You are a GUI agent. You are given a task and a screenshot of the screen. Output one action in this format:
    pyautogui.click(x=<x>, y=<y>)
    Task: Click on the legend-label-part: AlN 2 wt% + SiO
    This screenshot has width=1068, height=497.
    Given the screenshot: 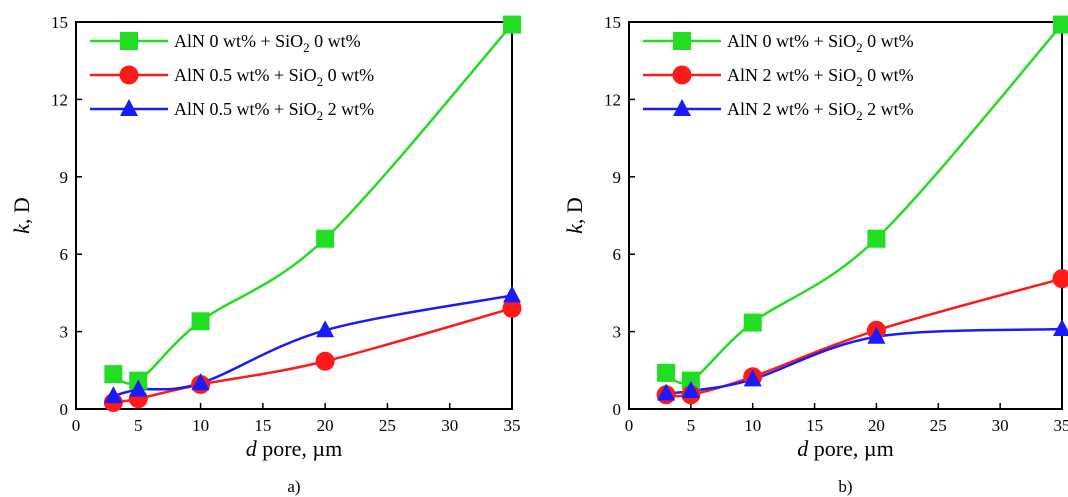 What is the action you would take?
    pyautogui.click(x=791, y=75)
    